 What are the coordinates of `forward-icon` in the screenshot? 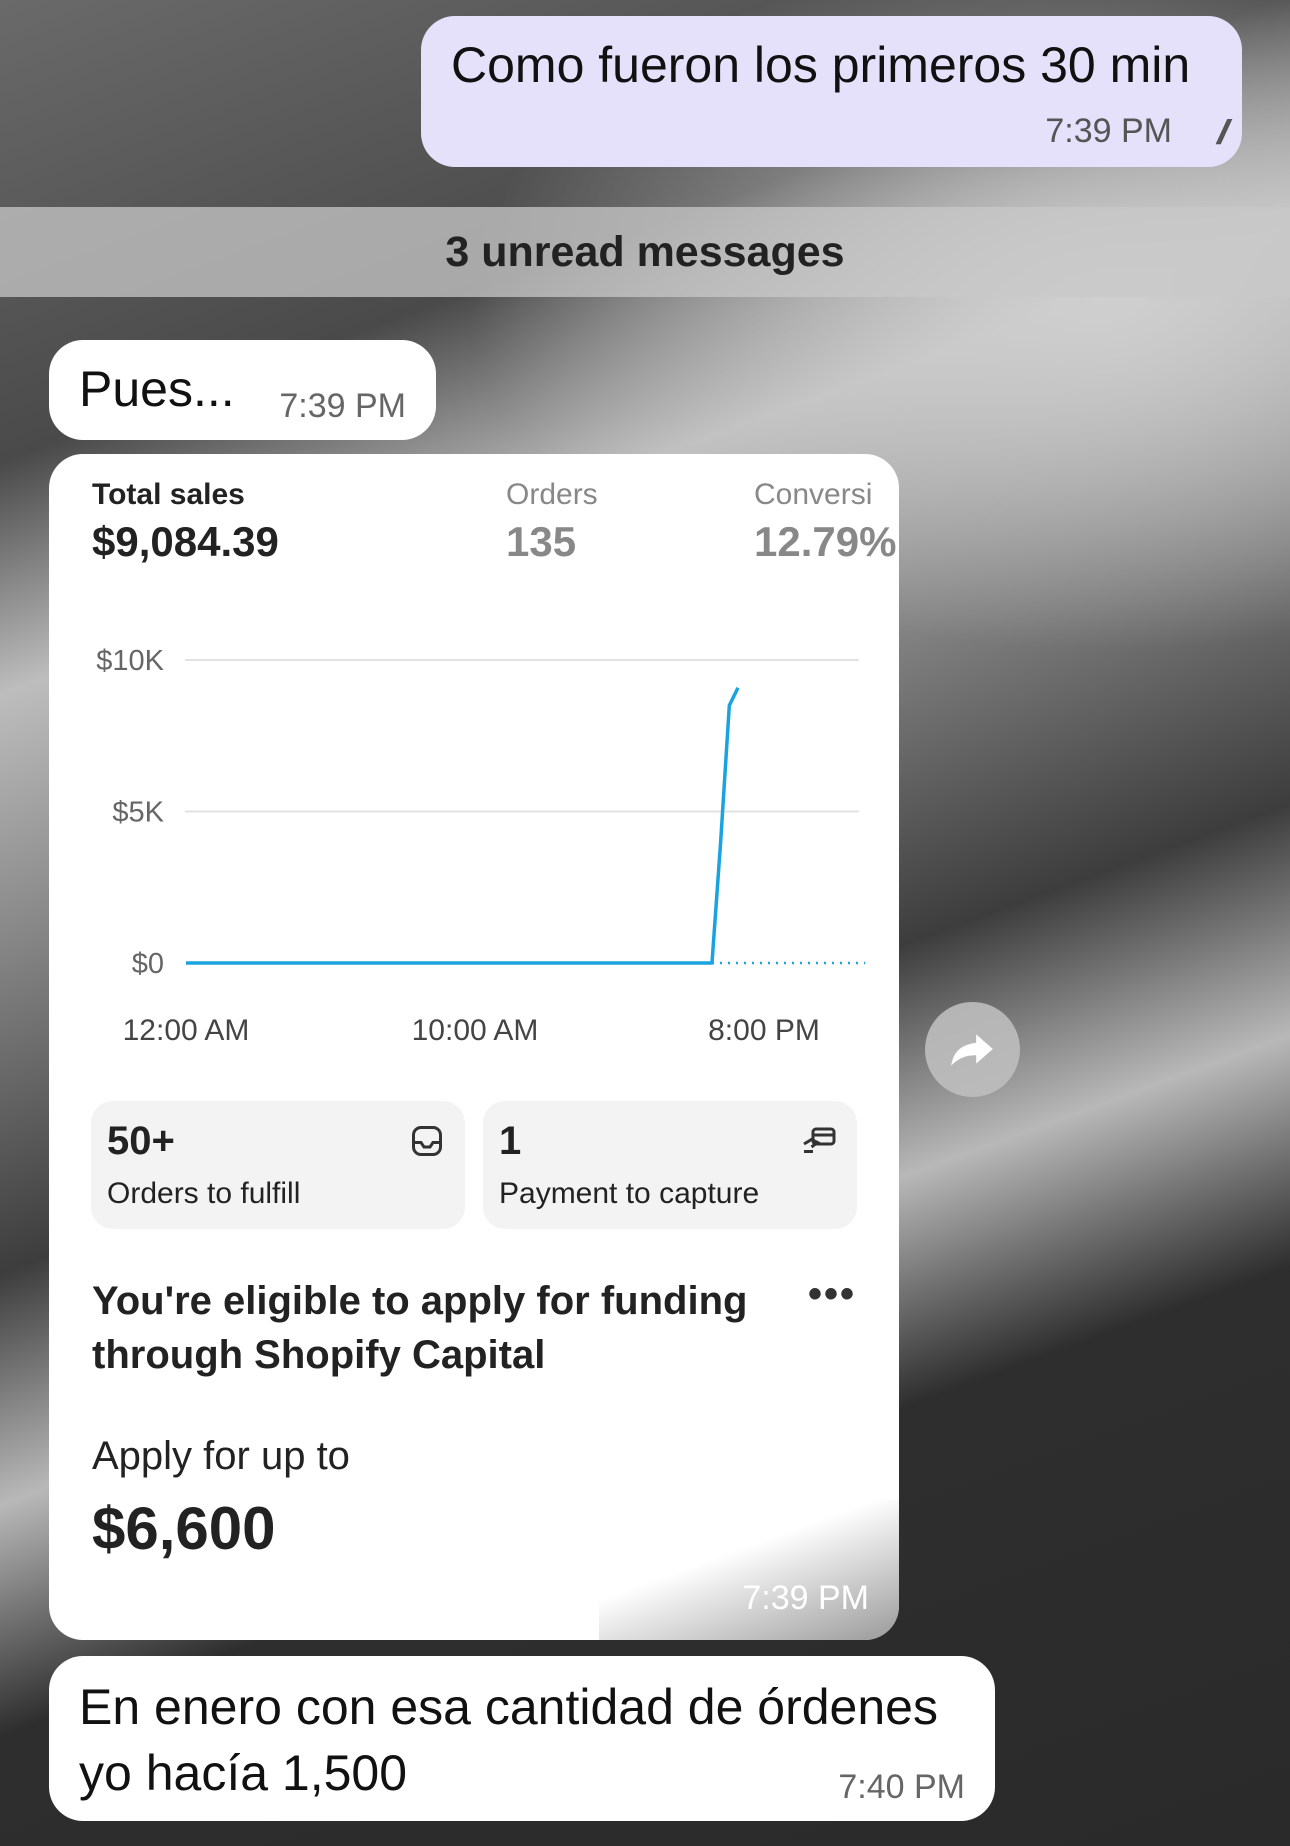 It's located at (972, 1050).